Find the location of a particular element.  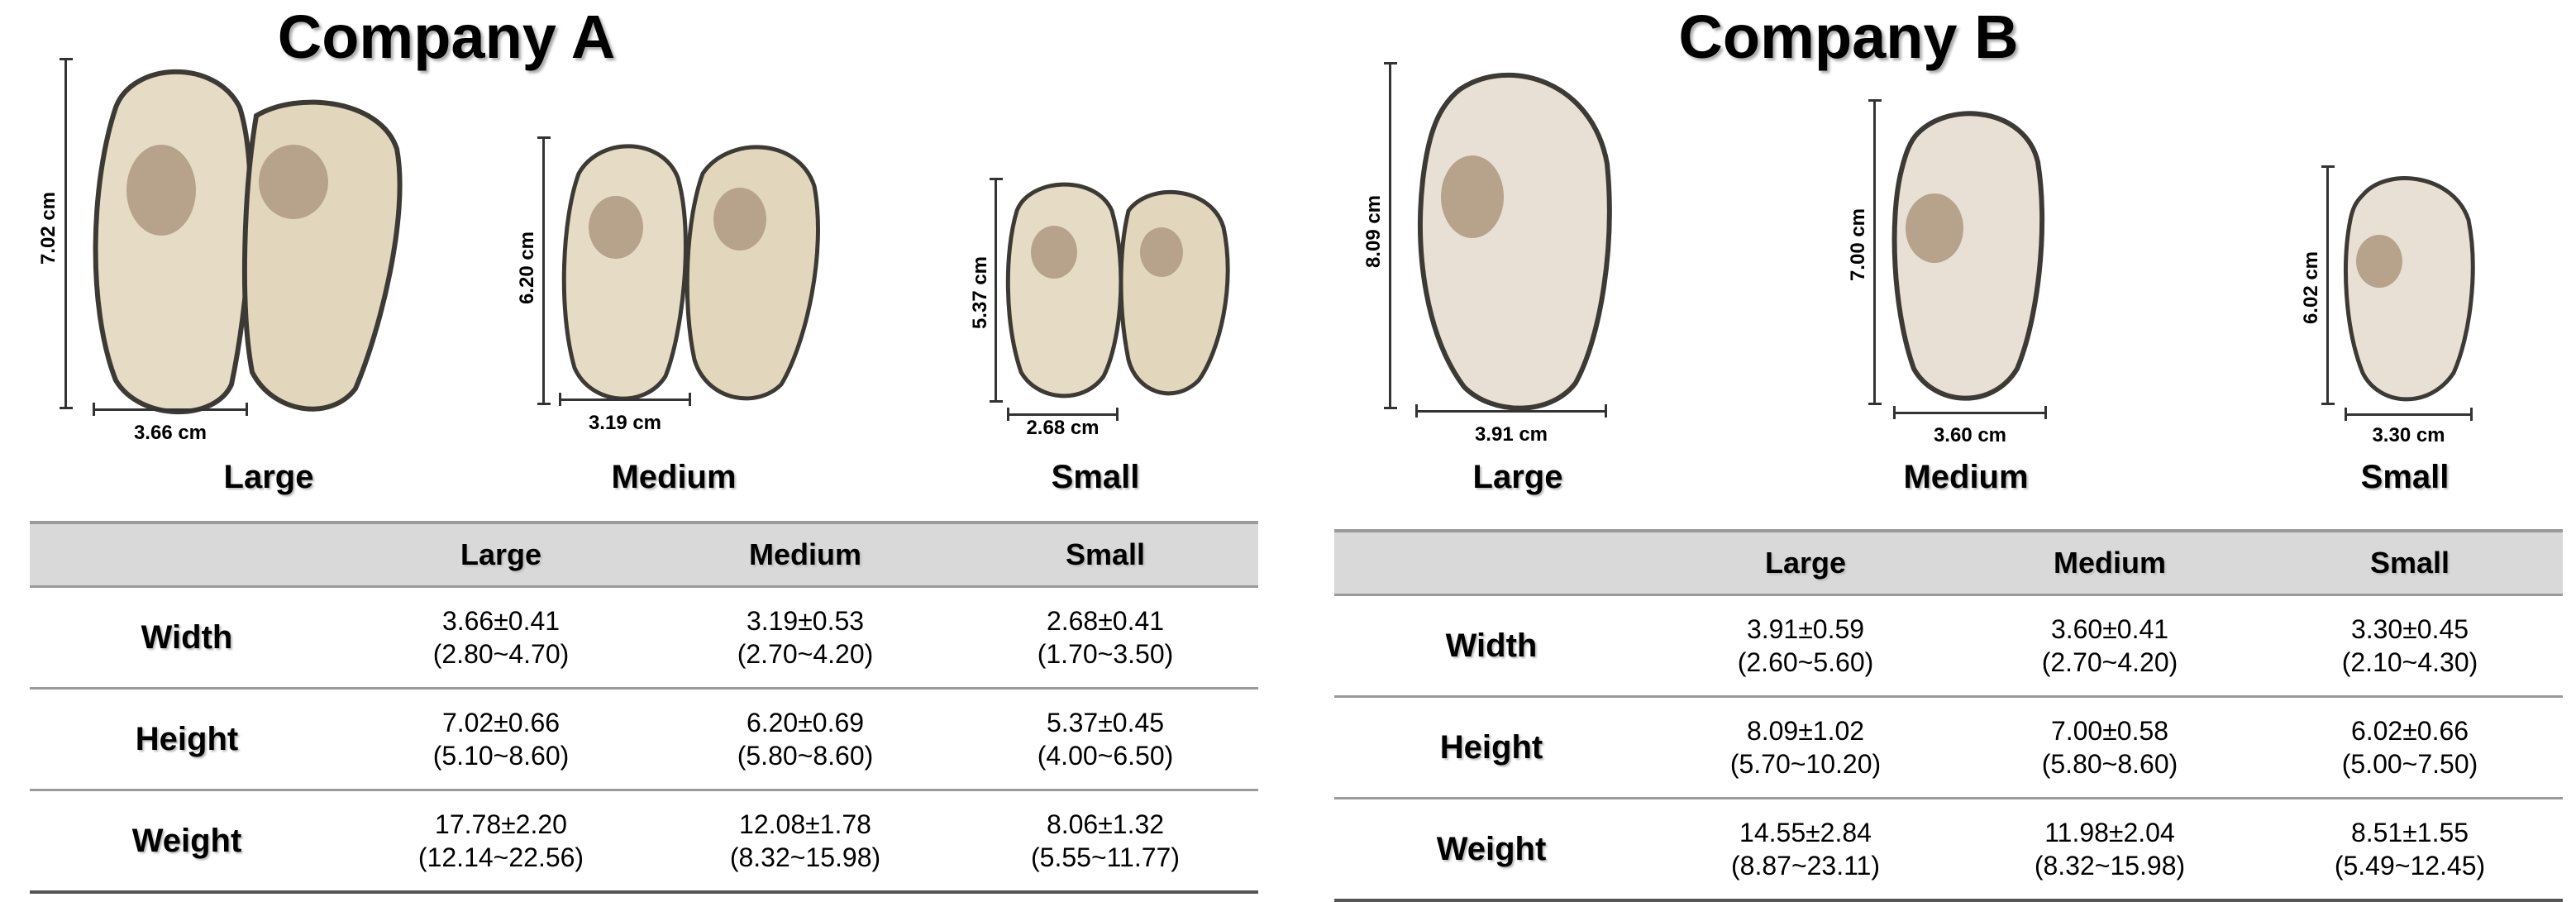

cell-range: (5.70~10.20) is located at coordinates (1805, 764).